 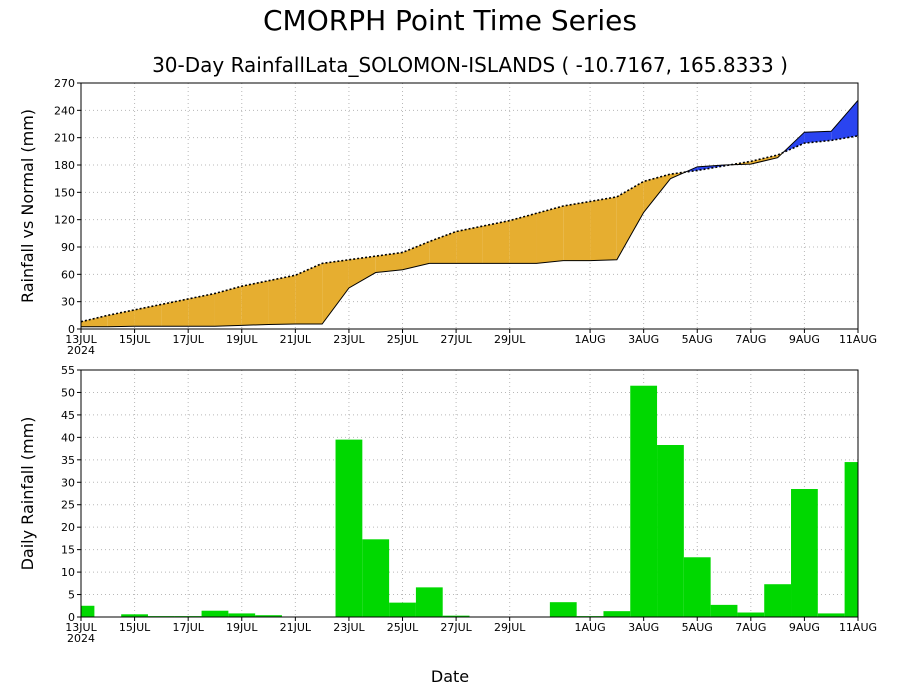 I want to click on daily-xtick-label: 11AUG, so click(x=858, y=627).